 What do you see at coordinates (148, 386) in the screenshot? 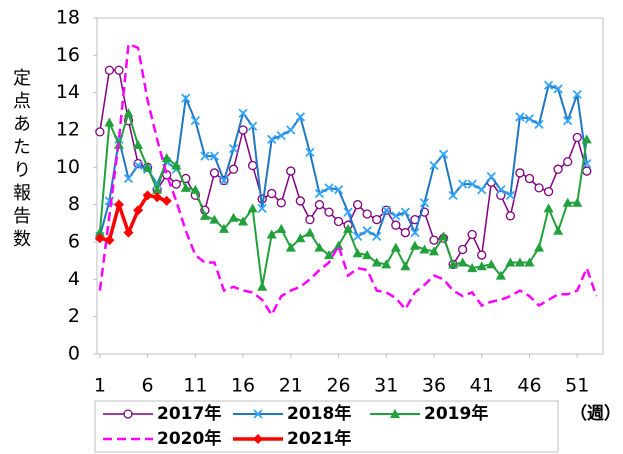
I see `x-tick-label: 6` at bounding box center [148, 386].